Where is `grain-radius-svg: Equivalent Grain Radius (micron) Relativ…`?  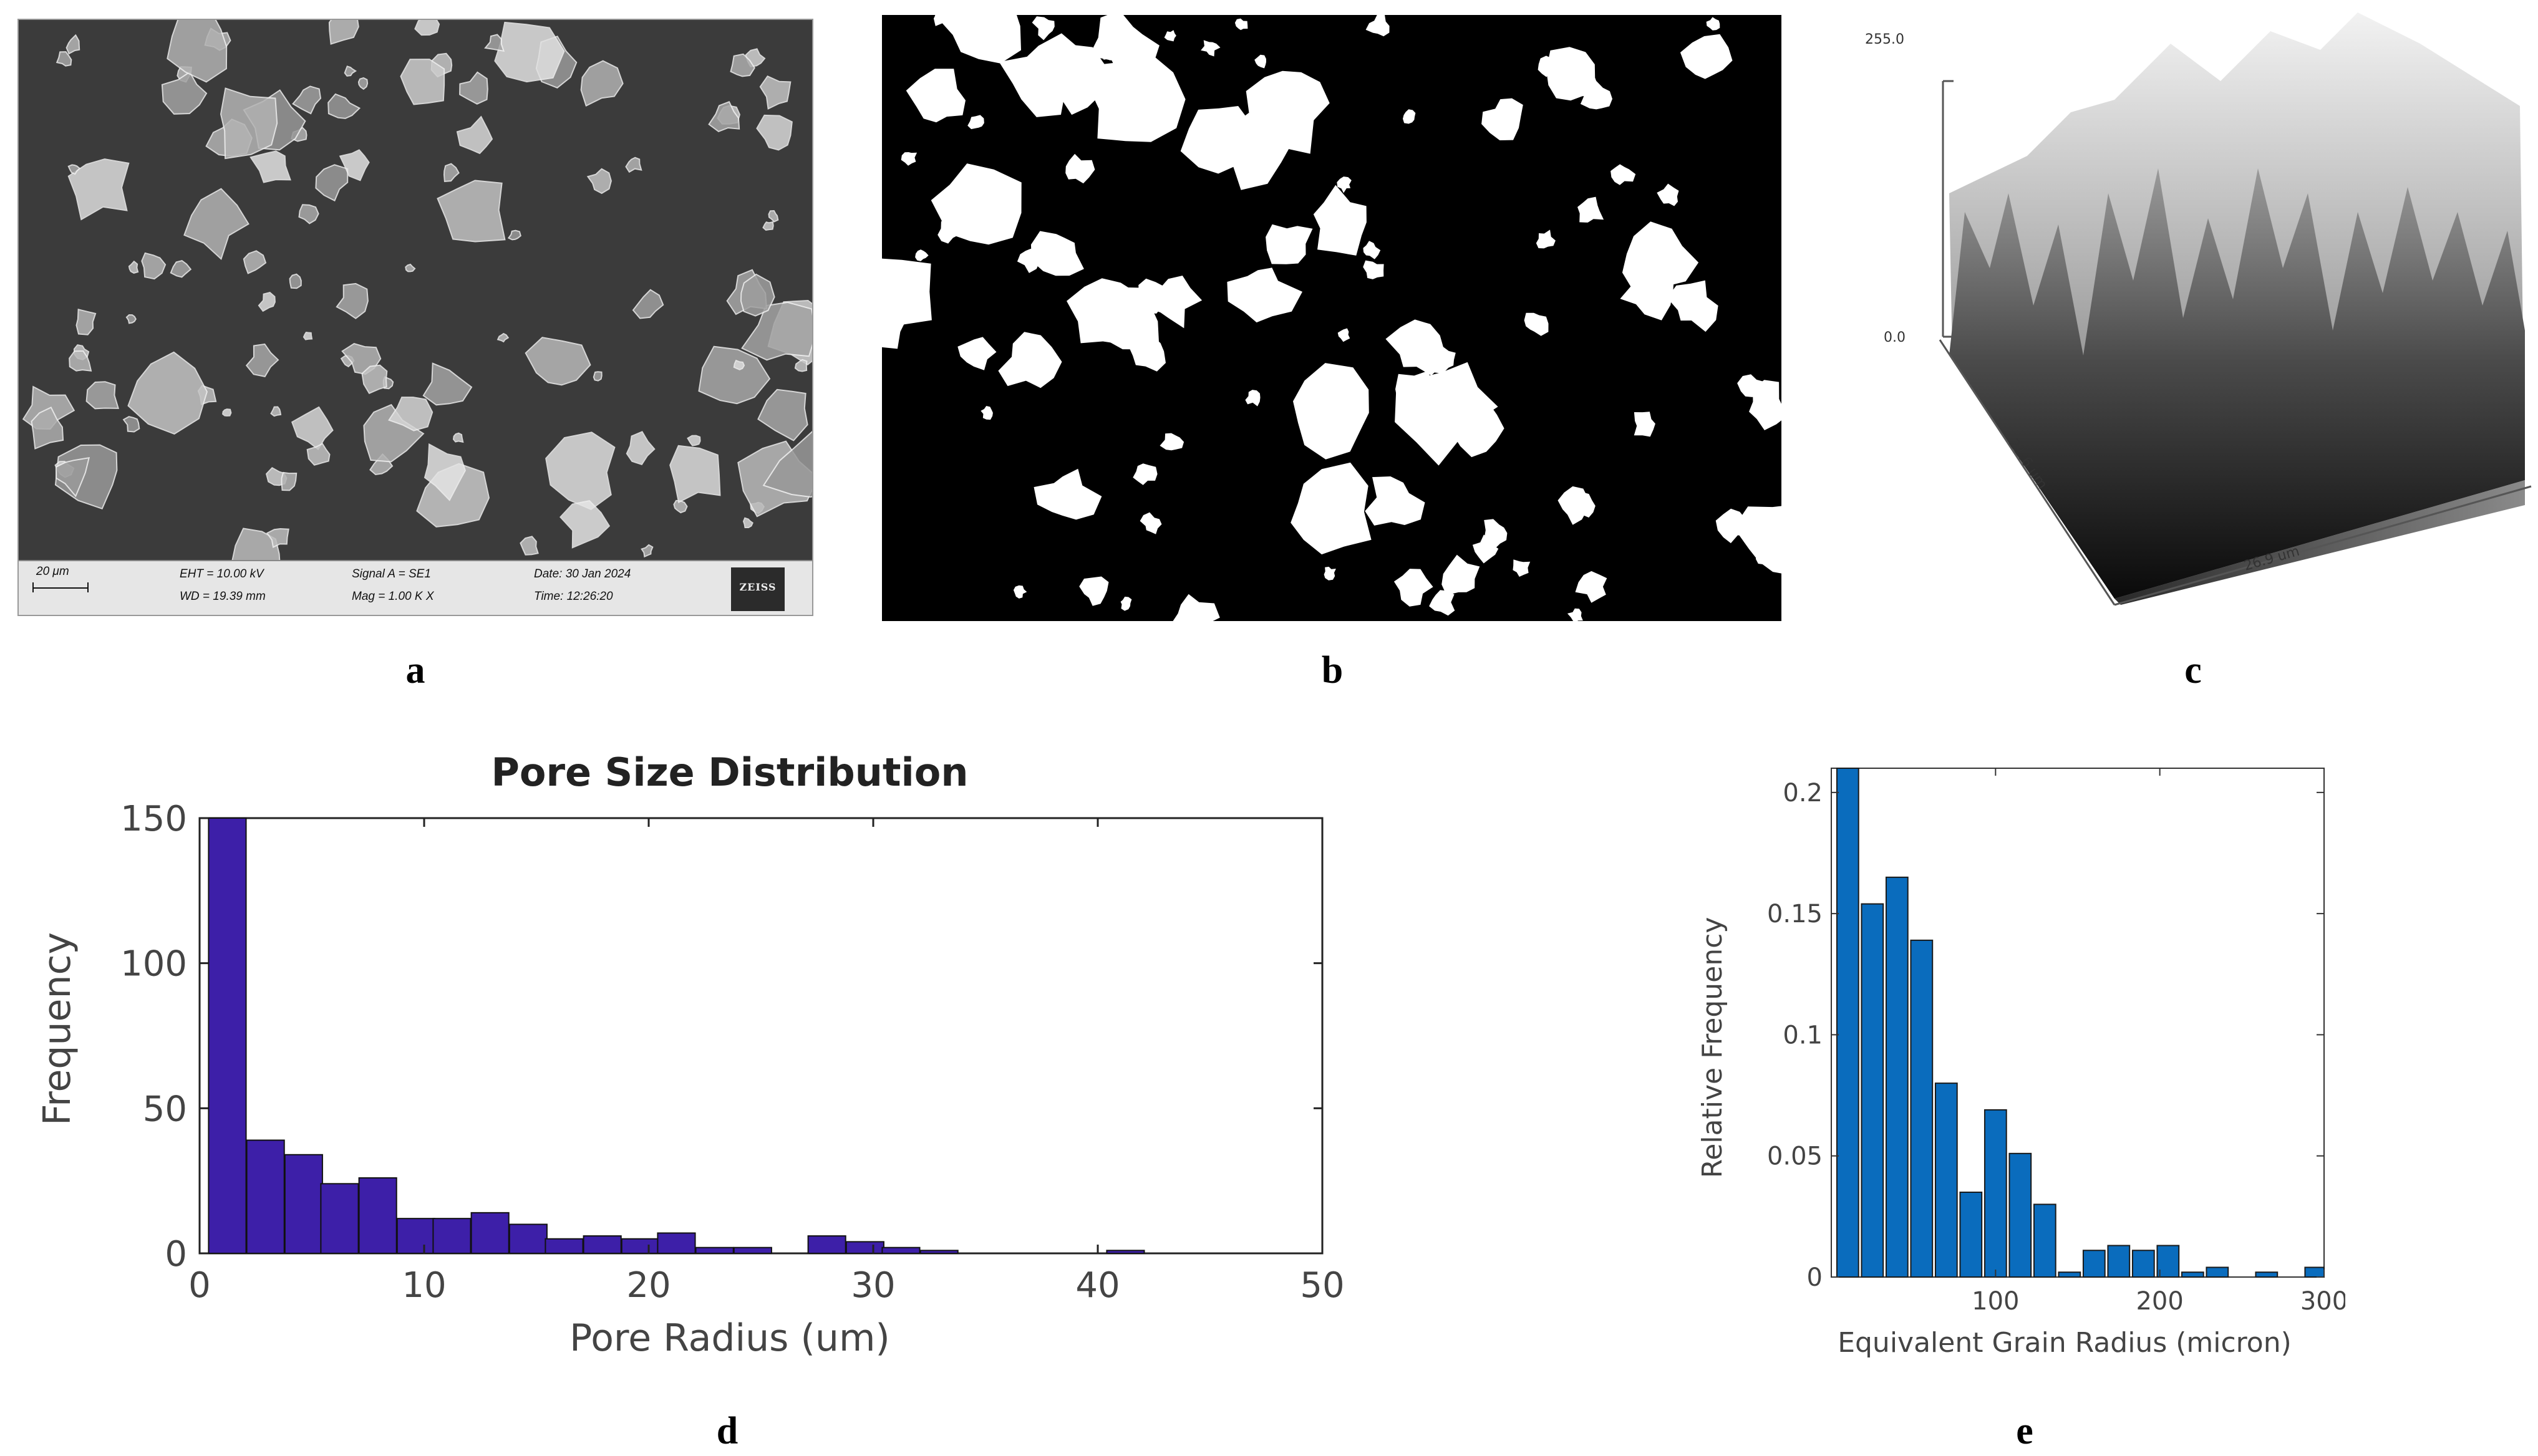 grain-radius-svg: Equivalent Grain Radius (micron) Relativ… is located at coordinates (2022, 1063).